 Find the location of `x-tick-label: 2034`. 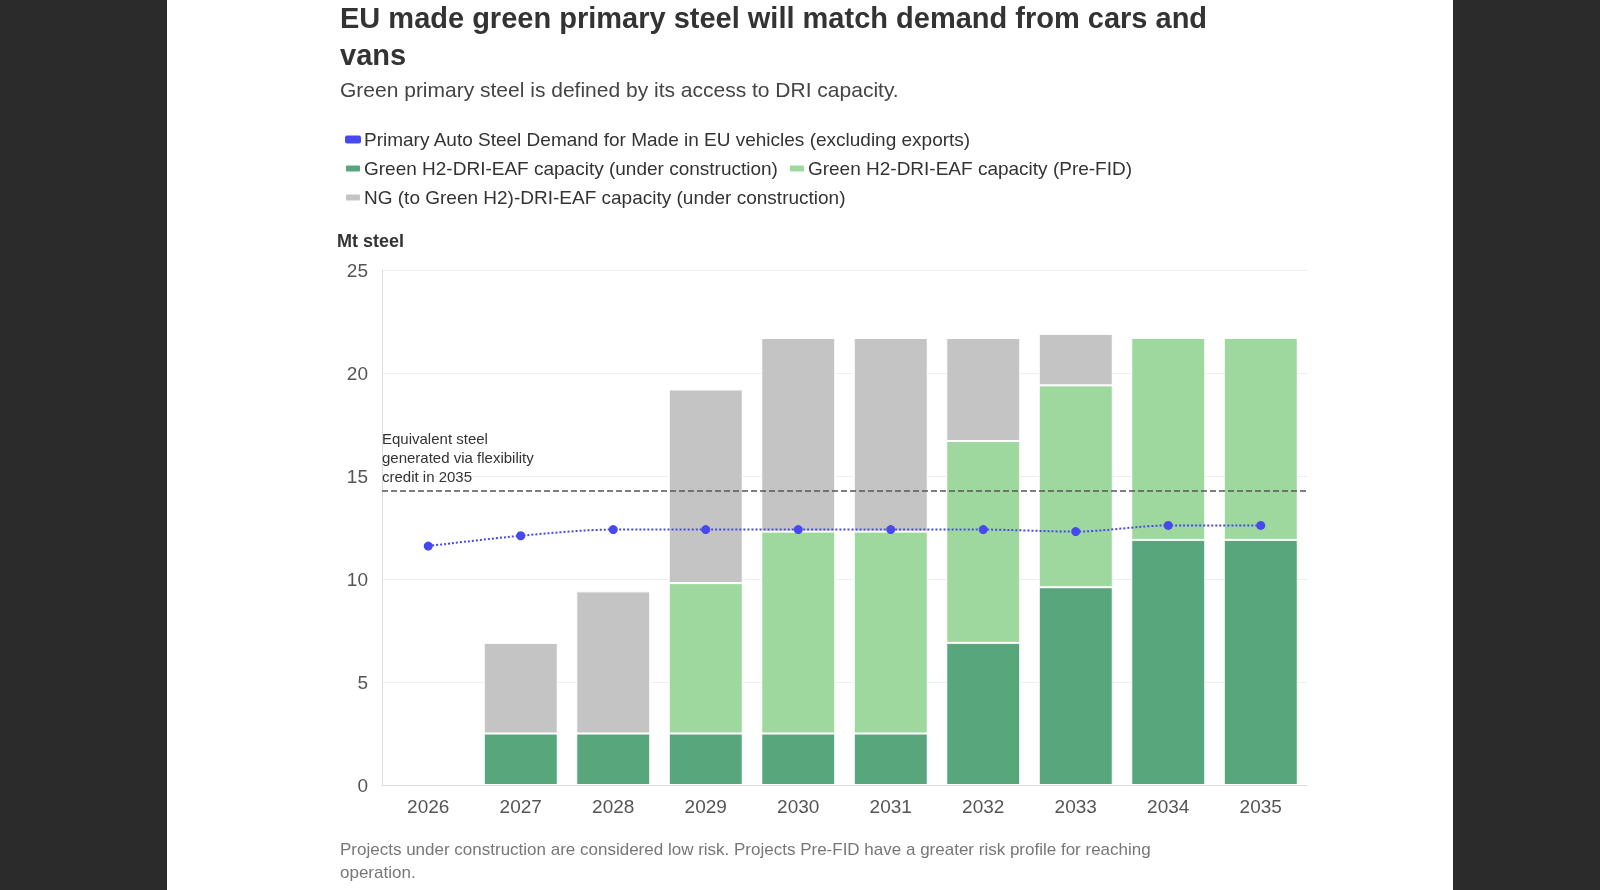

x-tick-label: 2034 is located at coordinates (1168, 806).